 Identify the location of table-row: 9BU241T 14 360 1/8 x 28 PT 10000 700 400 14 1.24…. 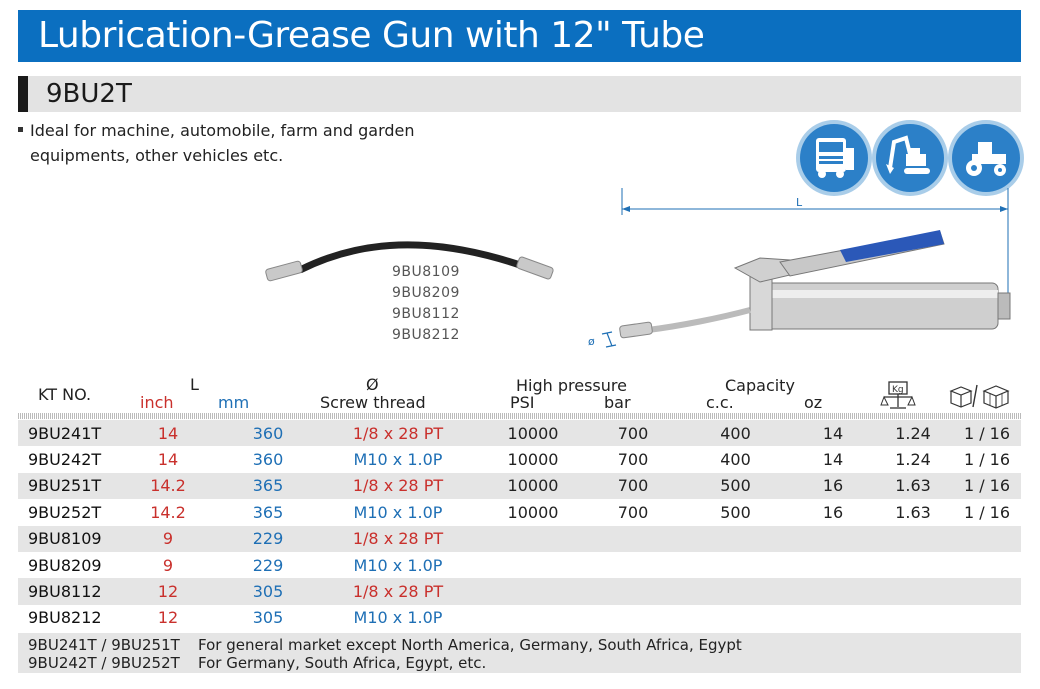
(519, 433).